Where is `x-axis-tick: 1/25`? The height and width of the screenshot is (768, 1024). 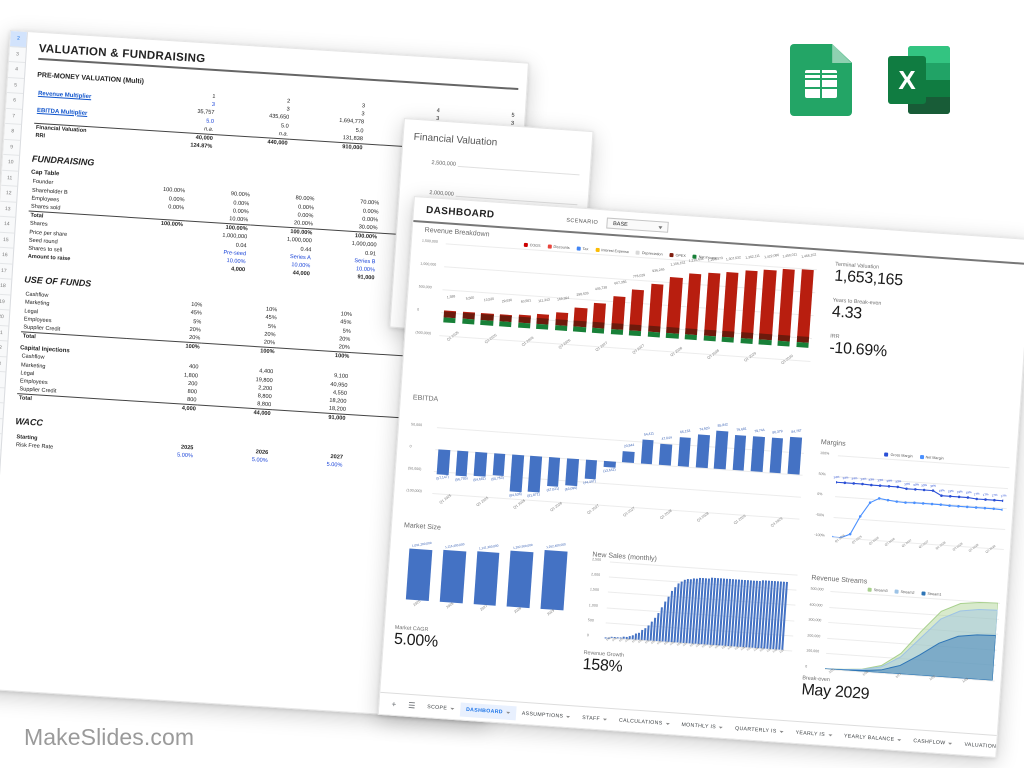
x-axis-tick: 1/25 is located at coordinates (672, 643).